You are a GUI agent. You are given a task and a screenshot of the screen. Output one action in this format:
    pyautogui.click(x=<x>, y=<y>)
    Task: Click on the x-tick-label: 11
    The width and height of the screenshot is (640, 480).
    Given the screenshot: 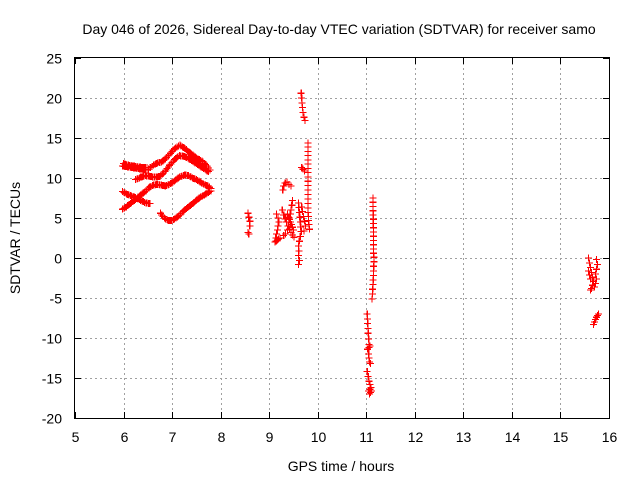 What is the action you would take?
    pyautogui.click(x=366, y=437)
    